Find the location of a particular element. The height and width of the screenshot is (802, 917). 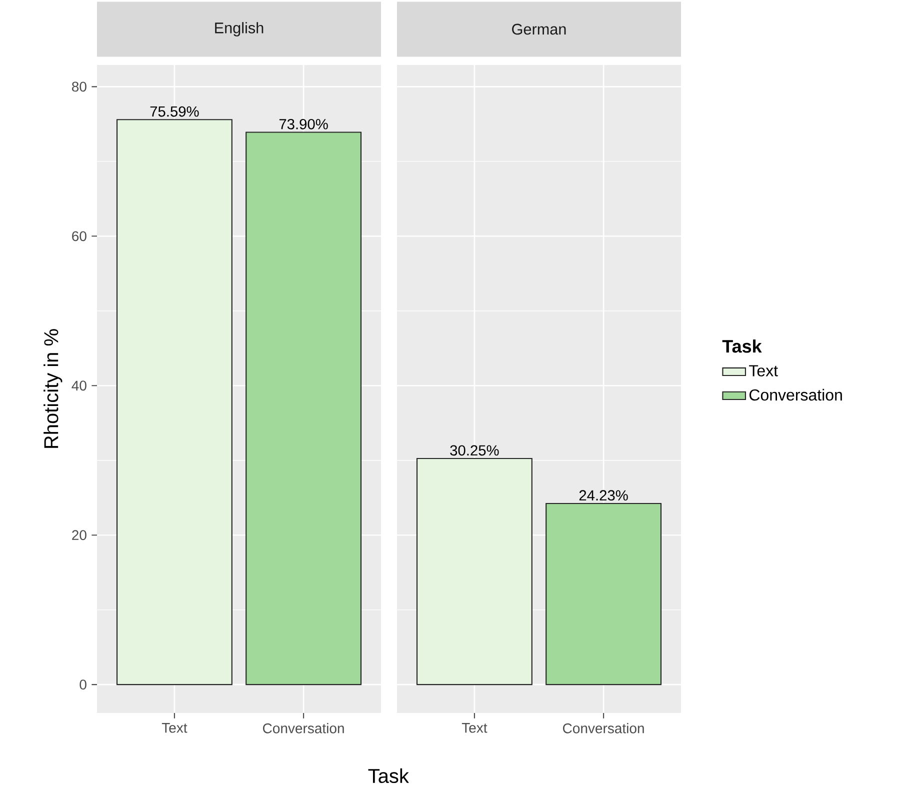

y-tick-label: 0 is located at coordinates (83, 685).